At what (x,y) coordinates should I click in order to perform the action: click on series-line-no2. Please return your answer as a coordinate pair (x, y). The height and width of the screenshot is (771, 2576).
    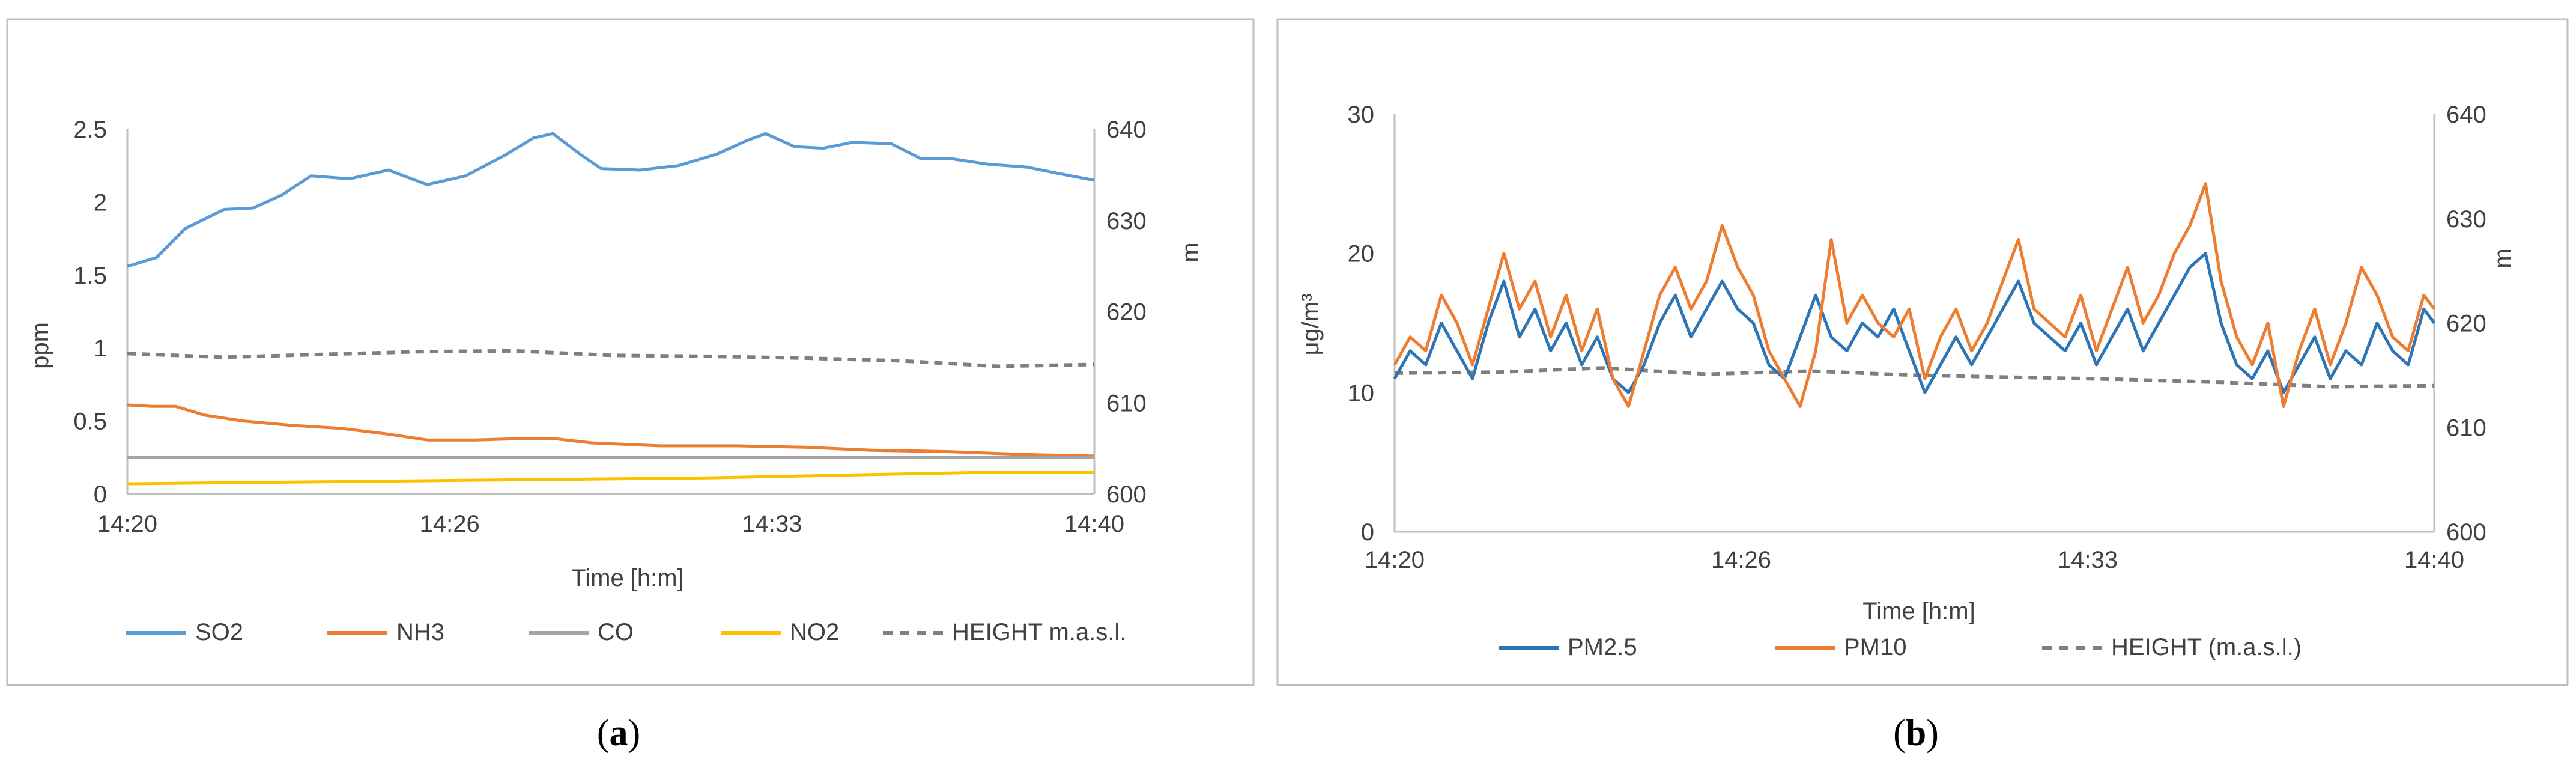
    Looking at the image, I should click on (610, 479).